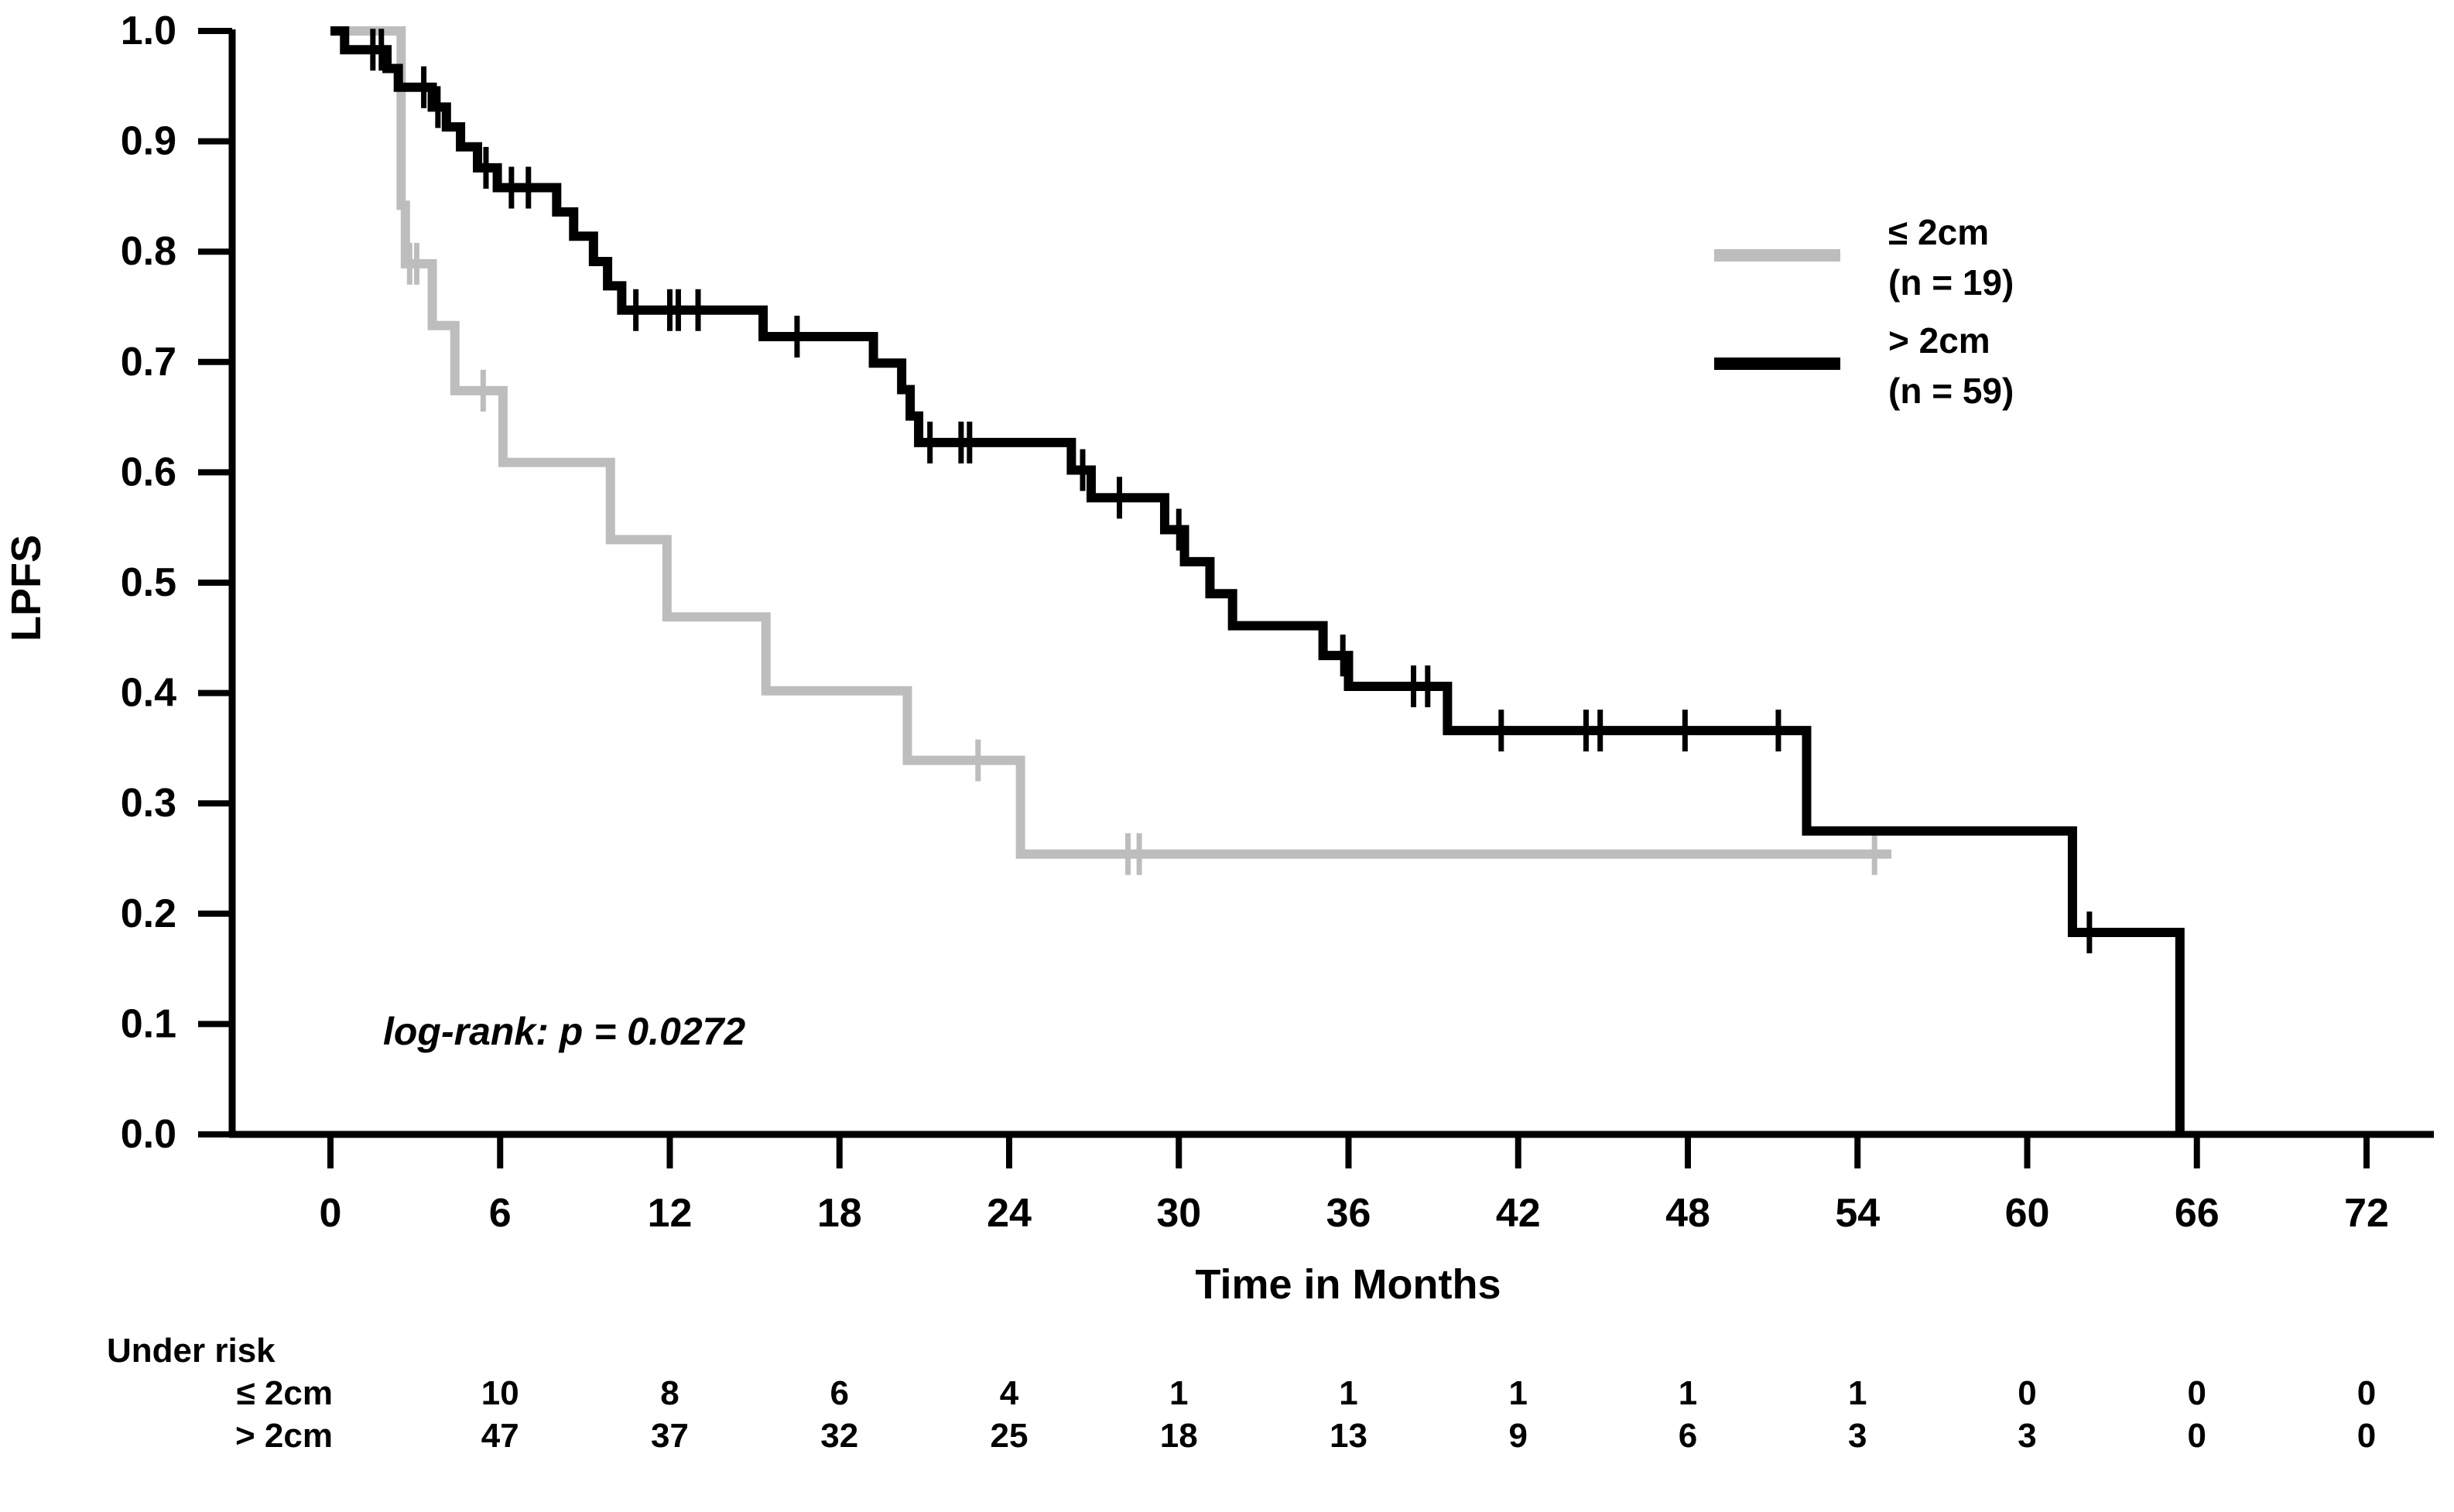 The width and height of the screenshot is (2454, 1512). I want to click on x-axis: 0 6 12 18 24 30 36 42 48 54 60 66 72, so click(1331, 1183).